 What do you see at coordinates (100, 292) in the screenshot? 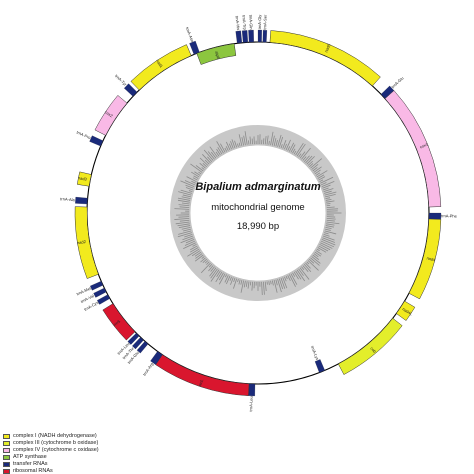
I see `gene-block-trna-val` at bounding box center [100, 292].